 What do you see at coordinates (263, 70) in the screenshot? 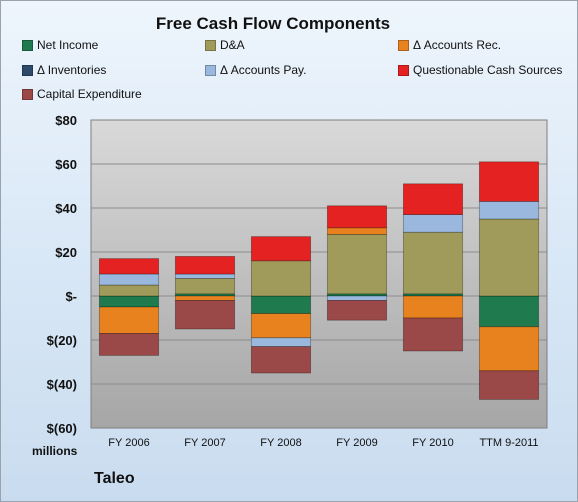
I see `legend-label: Δ Accounts Pay.` at bounding box center [263, 70].